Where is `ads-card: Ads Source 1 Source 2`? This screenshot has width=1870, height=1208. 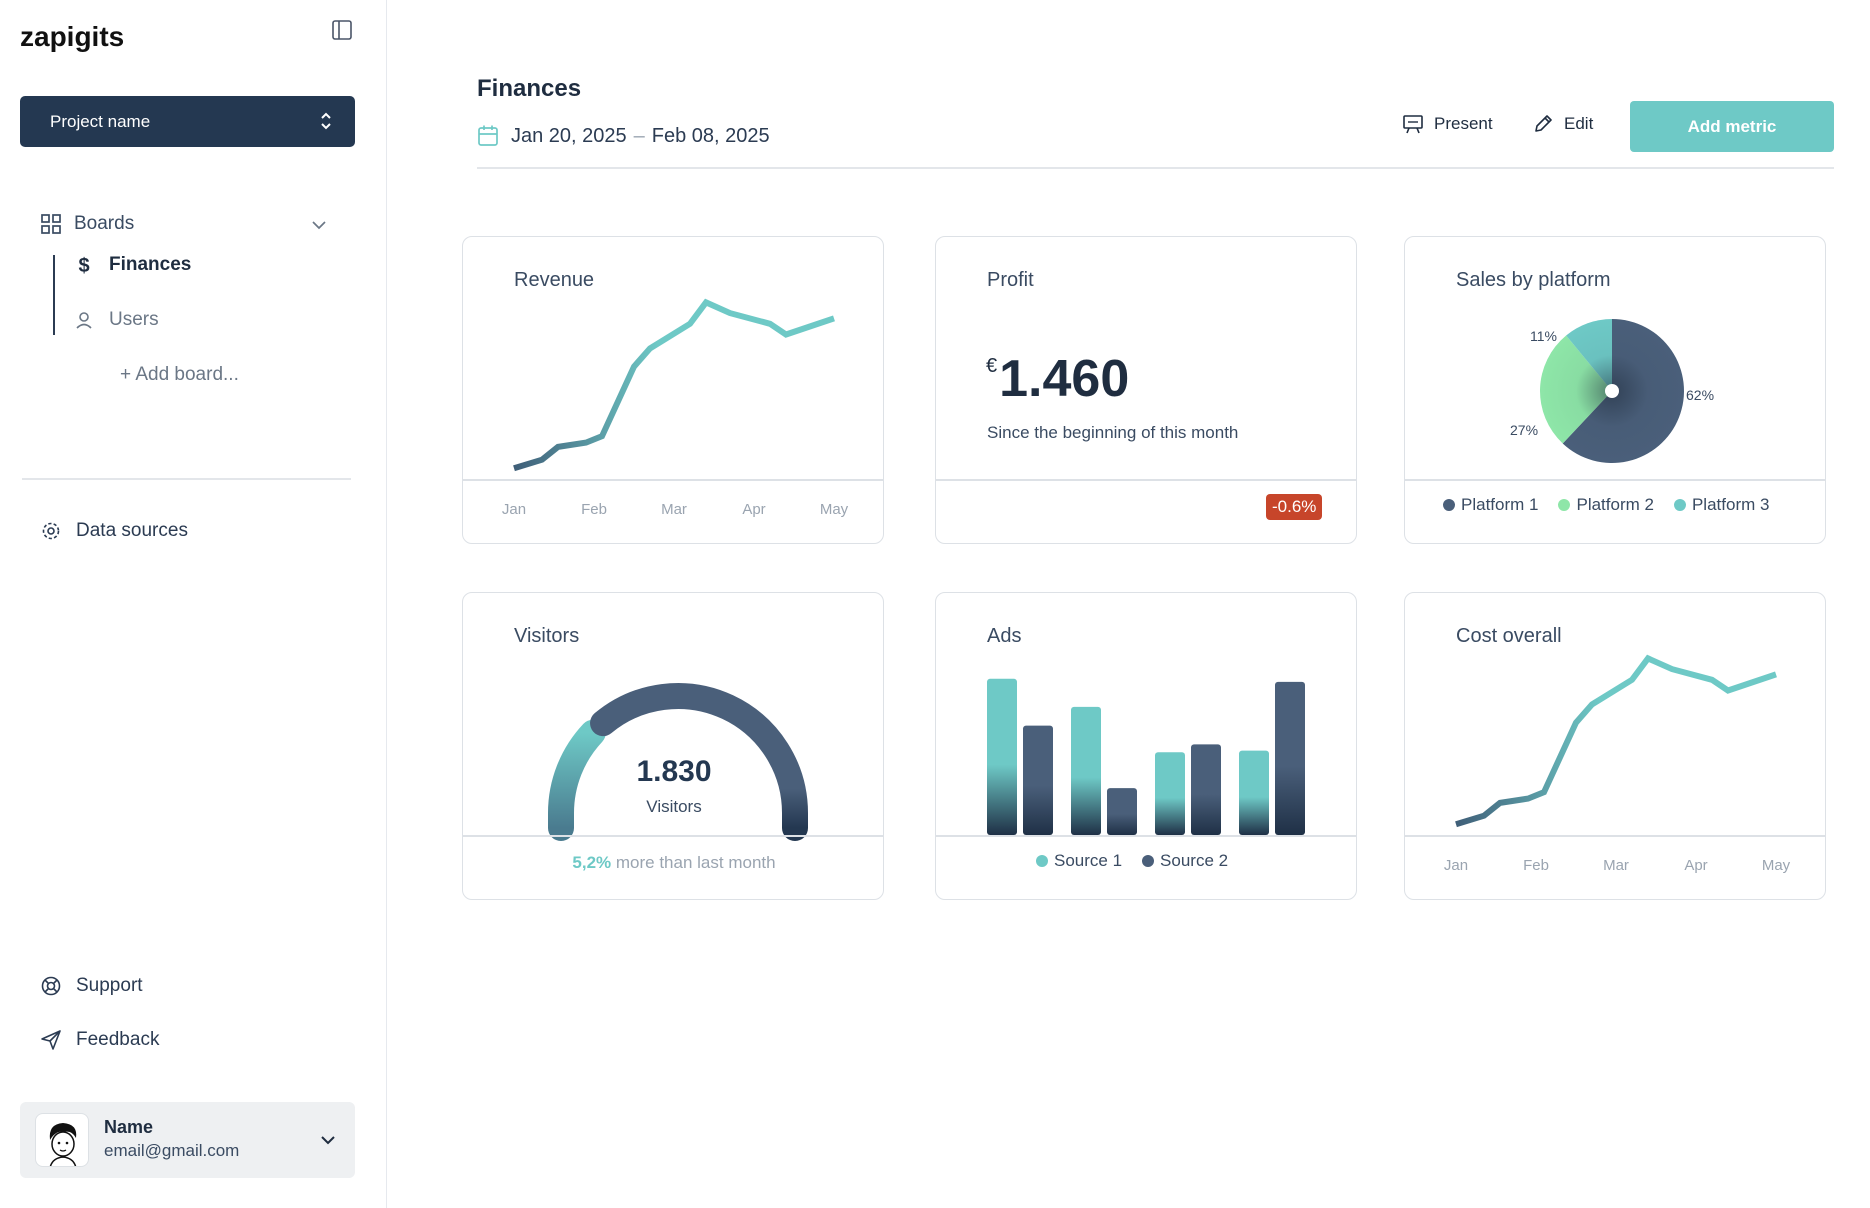
ads-card: Ads Source 1 Source 2 is located at coordinates (1146, 746).